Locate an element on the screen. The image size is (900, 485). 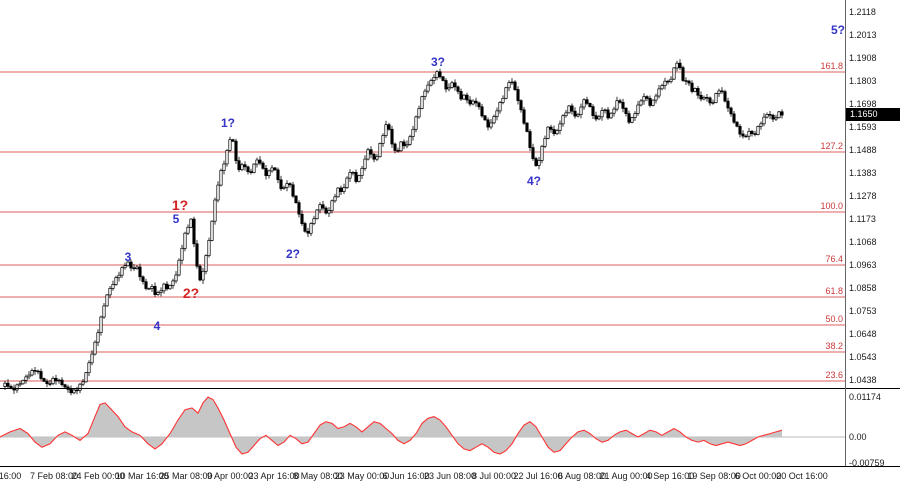
time-axis-tick: 6 Jun 16:00 is located at coordinates (406, 476).